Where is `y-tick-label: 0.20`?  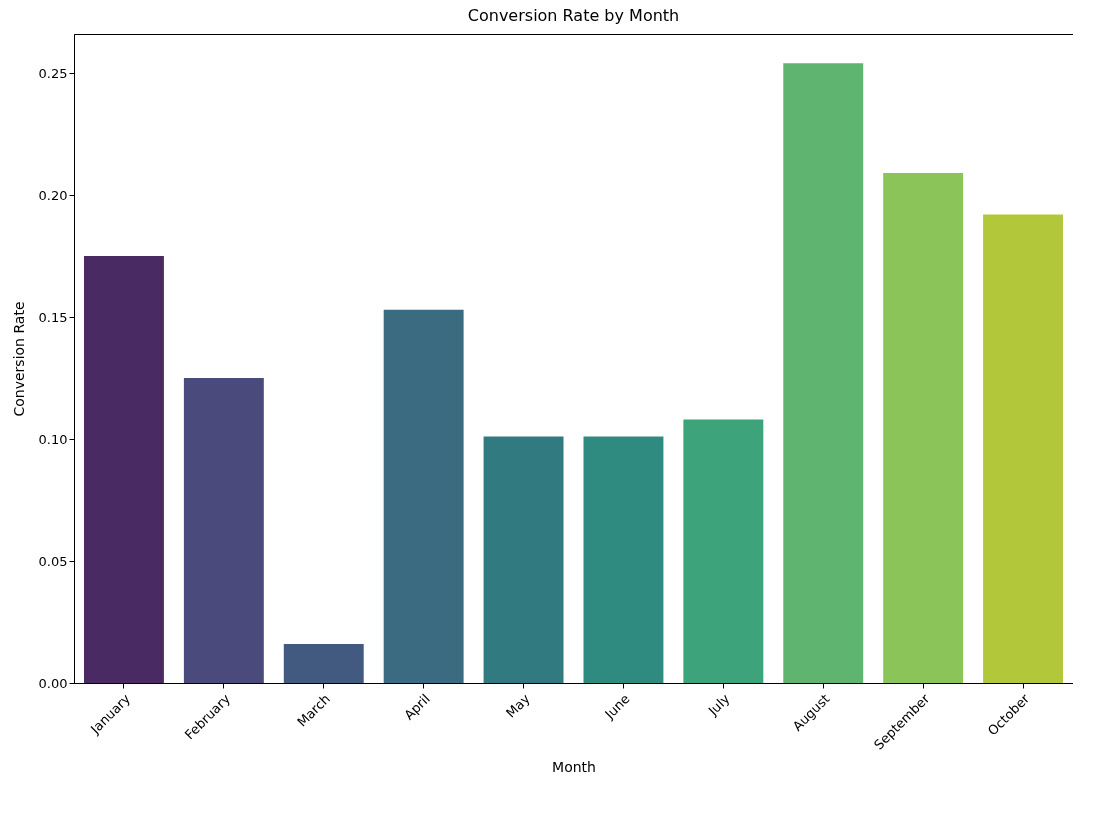 y-tick-label: 0.20 is located at coordinates (53, 195).